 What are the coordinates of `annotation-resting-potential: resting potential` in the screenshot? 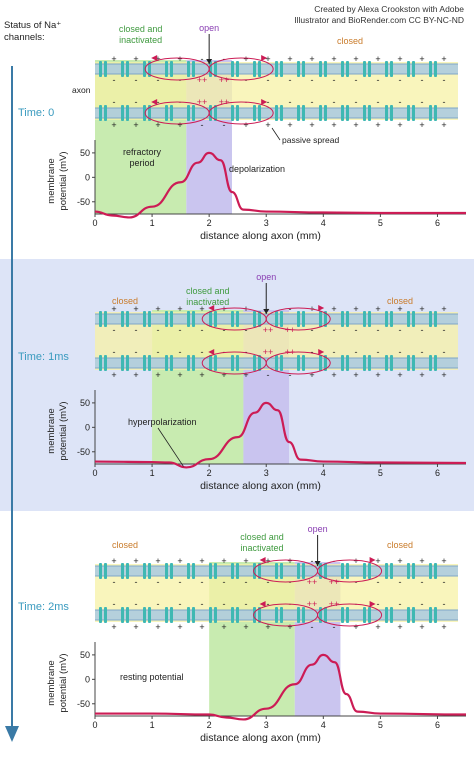 It's located at (152, 677).